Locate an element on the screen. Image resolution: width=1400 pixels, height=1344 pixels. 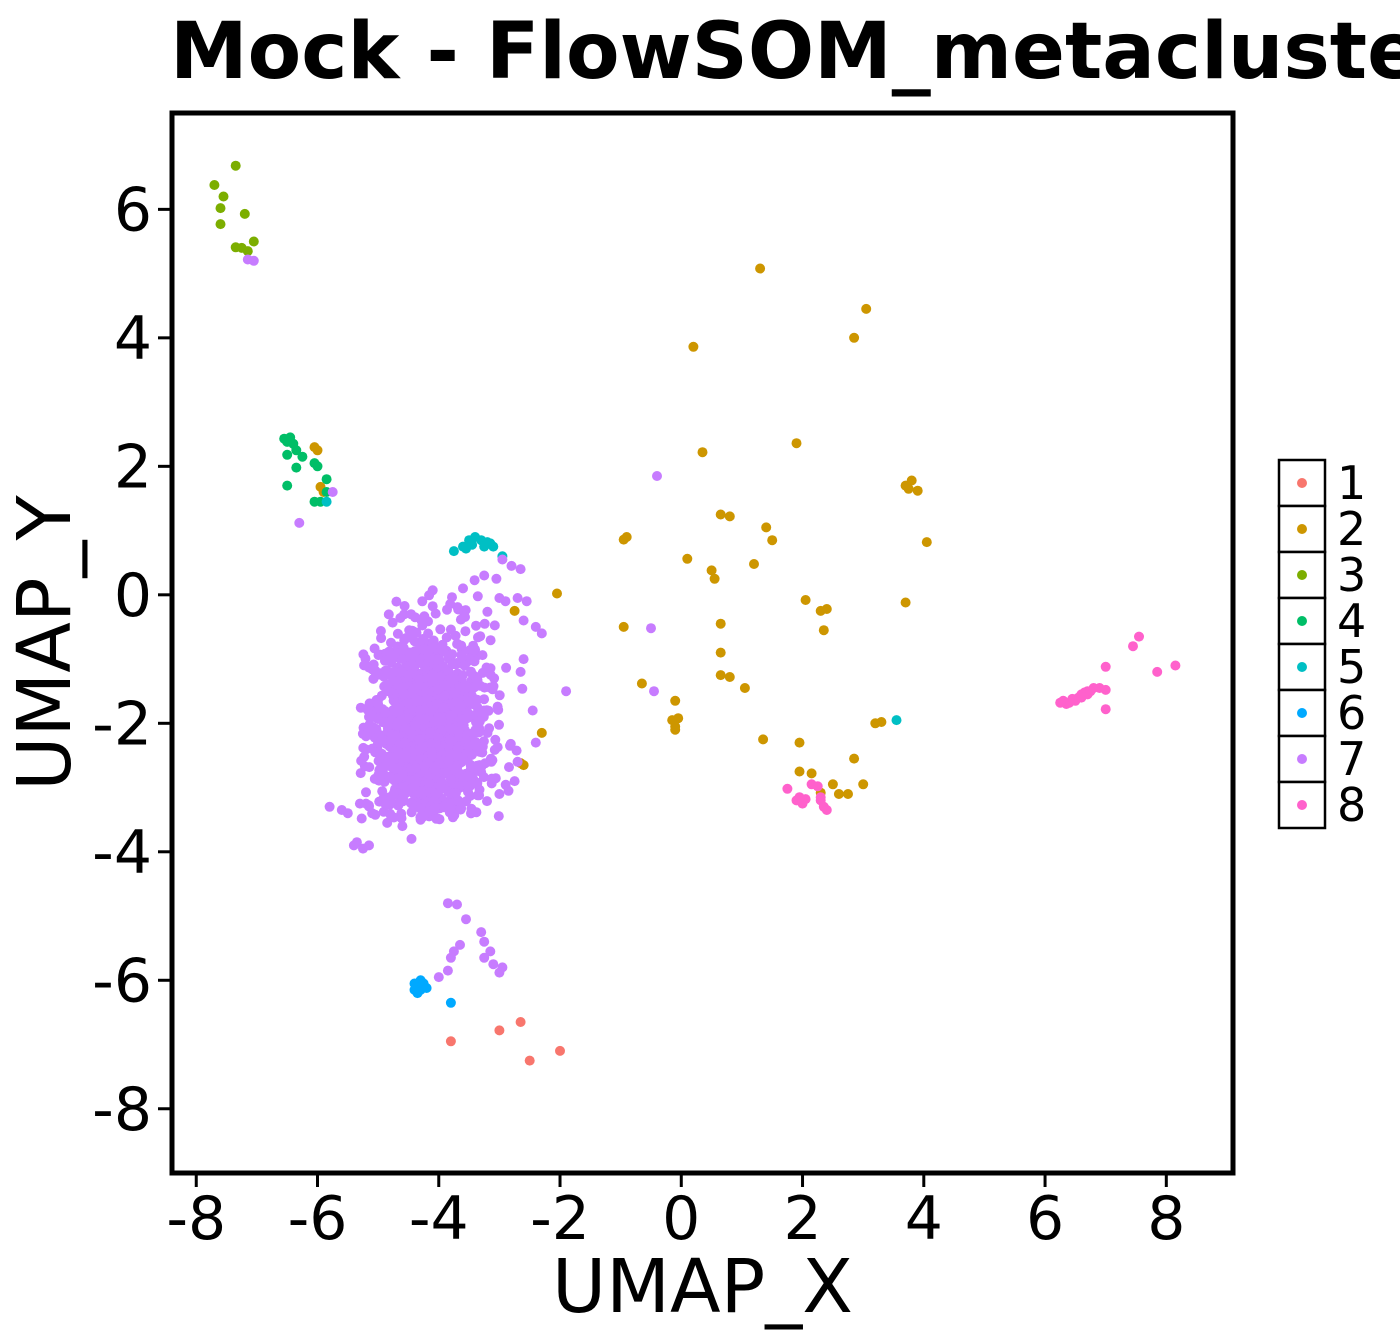
x-tick-label: 4 is located at coordinates (924, 1219).